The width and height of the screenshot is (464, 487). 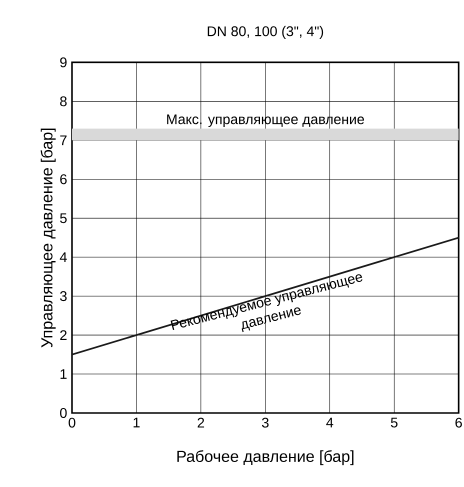 I want to click on x-tick-label: 5, so click(x=394, y=423).